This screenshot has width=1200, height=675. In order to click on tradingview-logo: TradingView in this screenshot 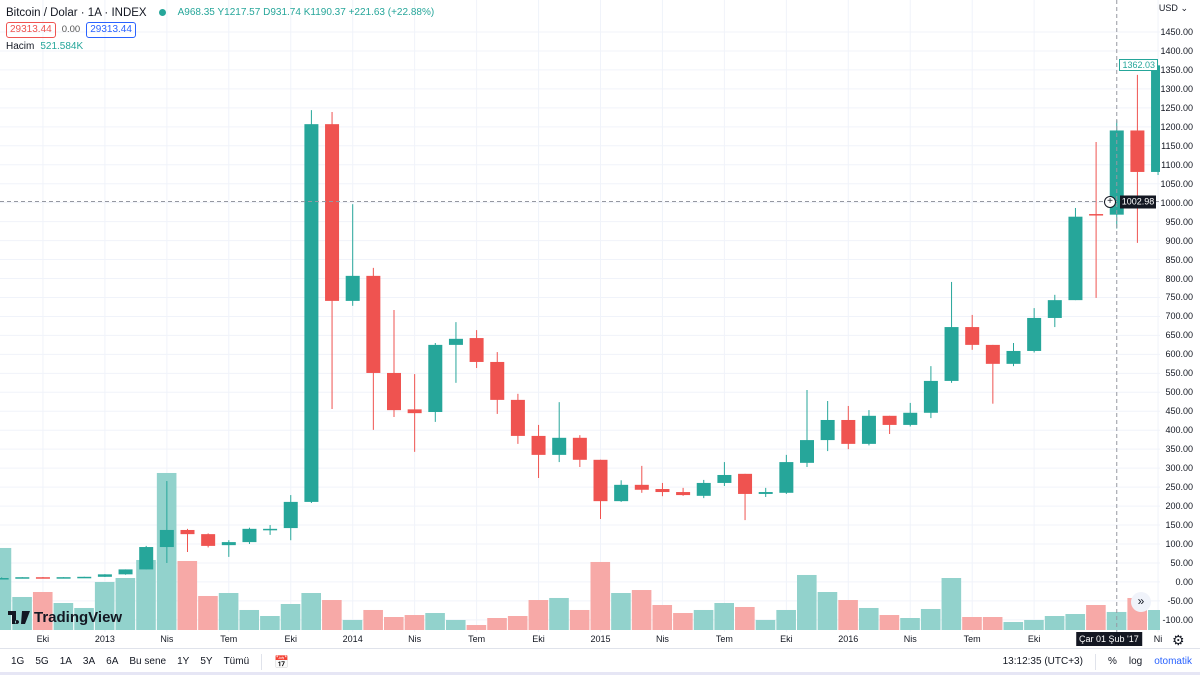, I will do `click(65, 617)`.